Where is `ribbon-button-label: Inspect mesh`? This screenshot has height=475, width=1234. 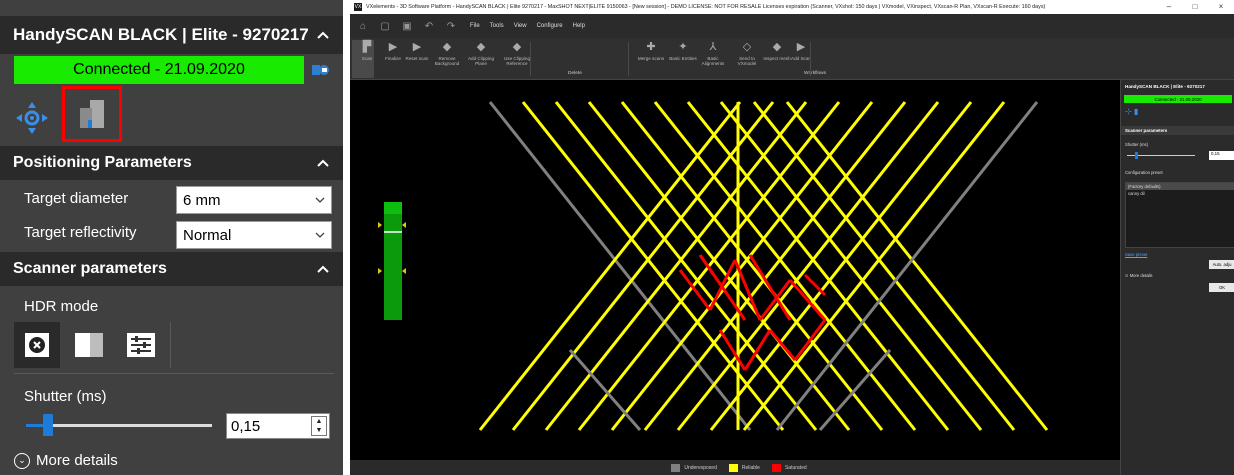
ribbon-button-label: Inspect mesh is located at coordinates (777, 58).